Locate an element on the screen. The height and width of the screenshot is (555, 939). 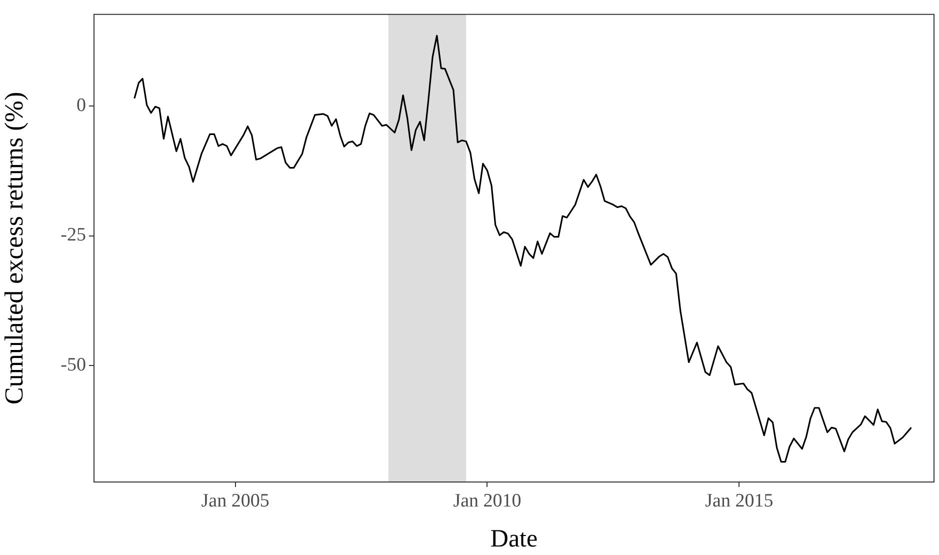
y-tick-label: 0 is located at coordinates (81, 105).